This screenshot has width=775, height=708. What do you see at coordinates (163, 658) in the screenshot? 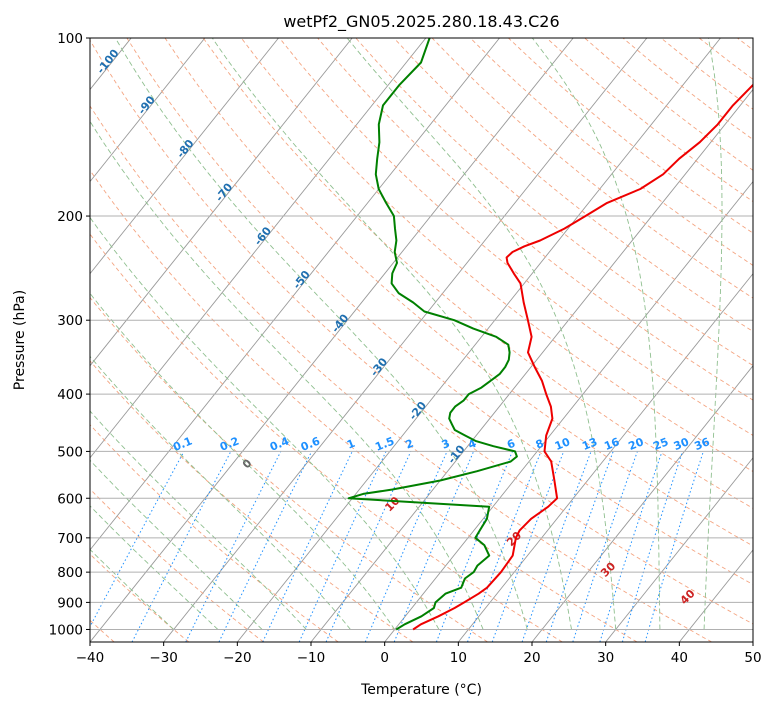
I see `x-tick-label: −30` at bounding box center [163, 658].